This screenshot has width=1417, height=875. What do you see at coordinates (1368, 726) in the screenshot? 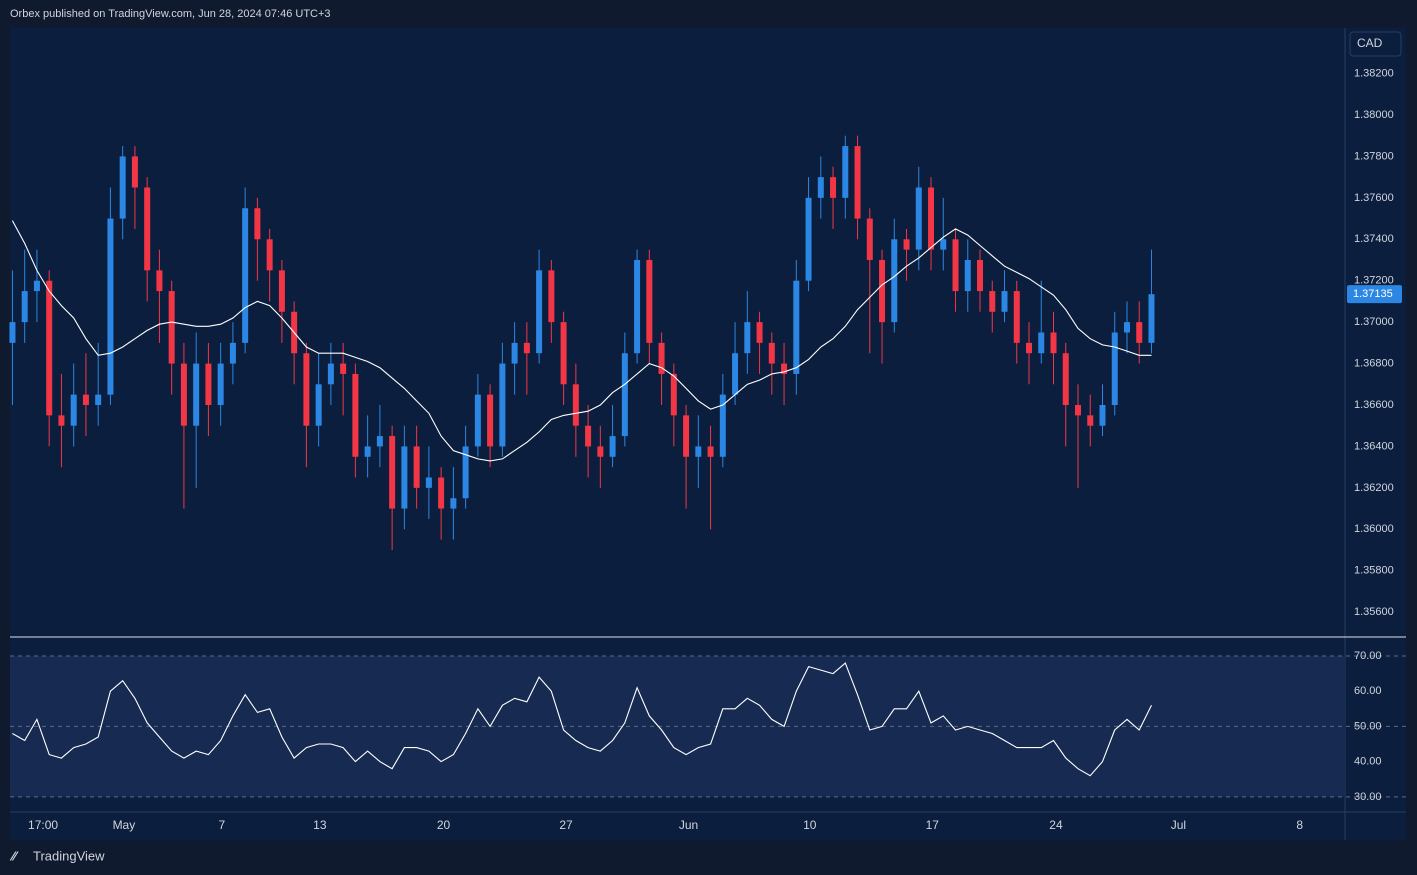
I see `y-tick-label: 50.00` at bounding box center [1368, 726].